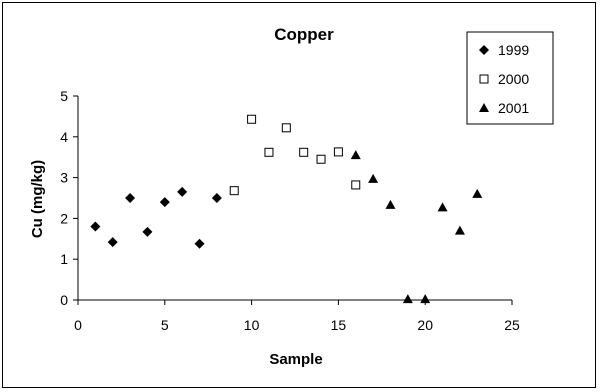 The height and width of the screenshot is (392, 600). What do you see at coordinates (297, 316) in the screenshot?
I see `x-ticks: 0 5 10 15 20 25` at bounding box center [297, 316].